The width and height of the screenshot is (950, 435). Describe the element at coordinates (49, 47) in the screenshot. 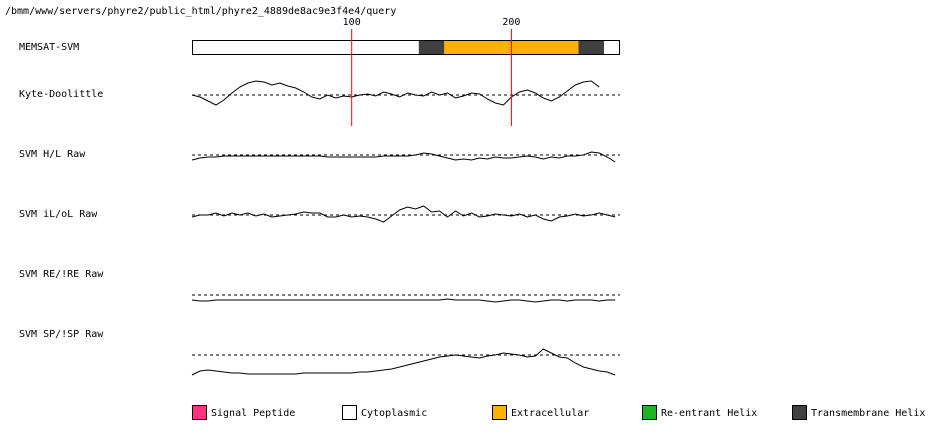

I see `bar-label: MEMSAT-SVM` at that location.